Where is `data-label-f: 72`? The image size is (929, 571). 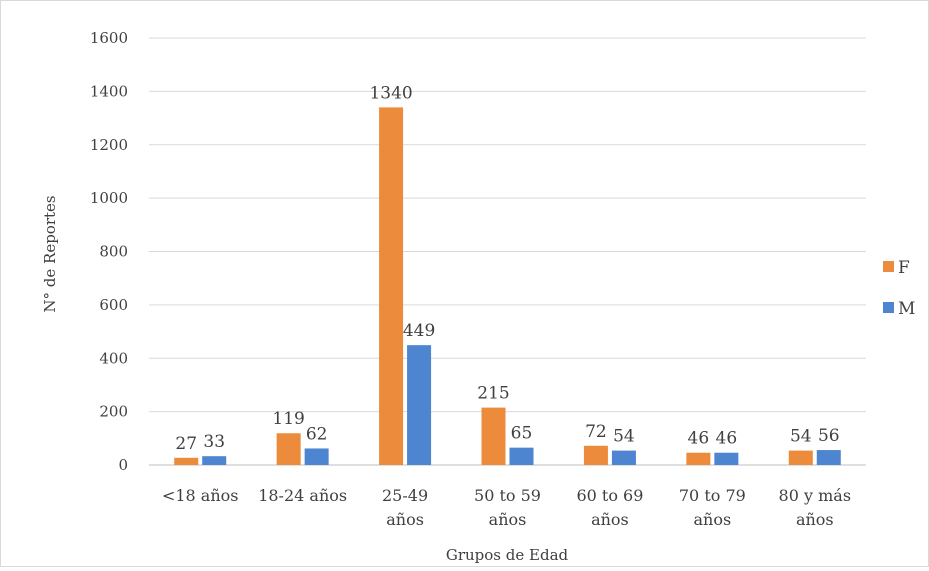 data-label-f: 72 is located at coordinates (596, 432).